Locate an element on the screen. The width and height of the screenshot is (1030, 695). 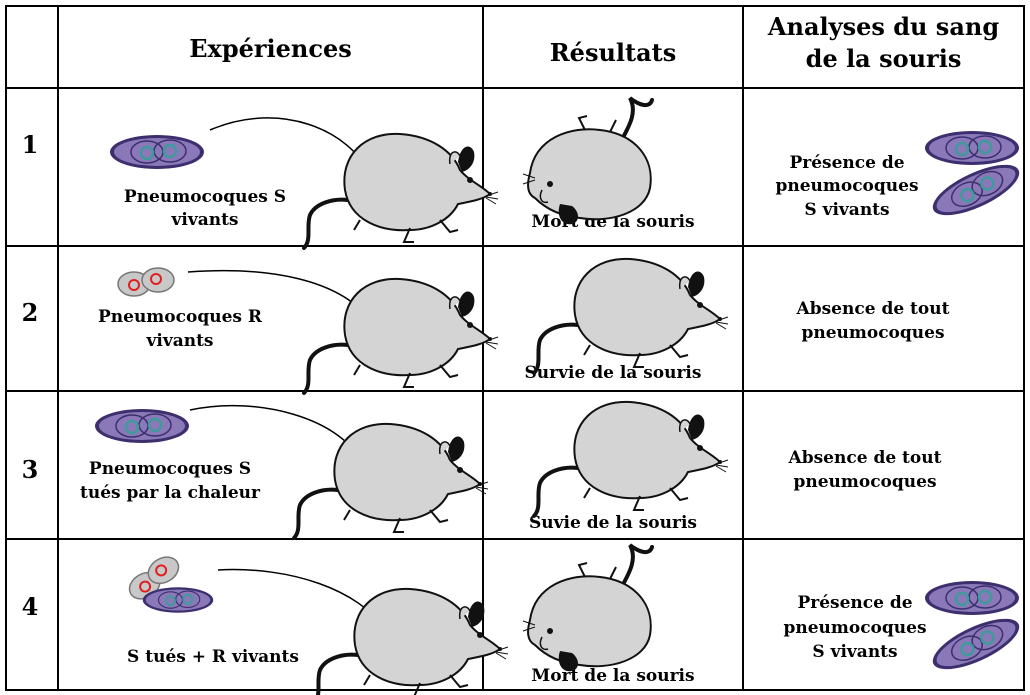
row2-analysis-line2: pneumocoques is located at coordinates (873, 333).